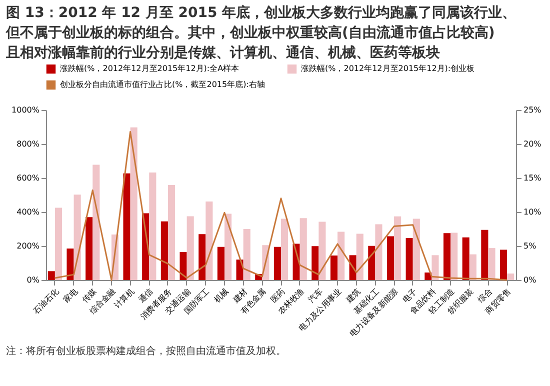  I want to click on y2-tick-label: 10%, so click(533, 212).